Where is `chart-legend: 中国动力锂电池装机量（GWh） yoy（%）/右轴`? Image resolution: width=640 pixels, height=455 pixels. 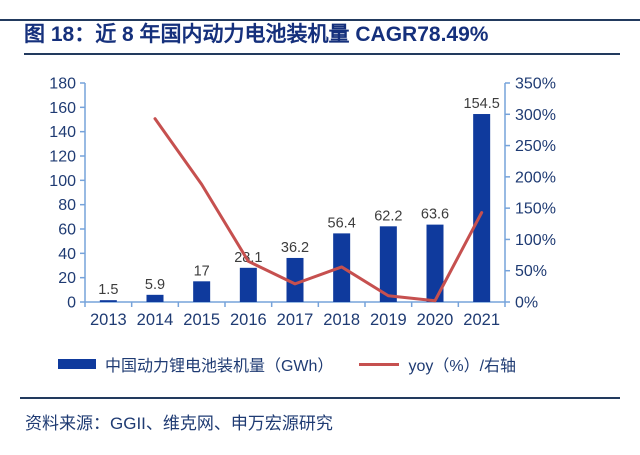 chart-legend: 中国动力锂电池装机量（GWh） yoy（%）/右轴 is located at coordinates (303, 364).